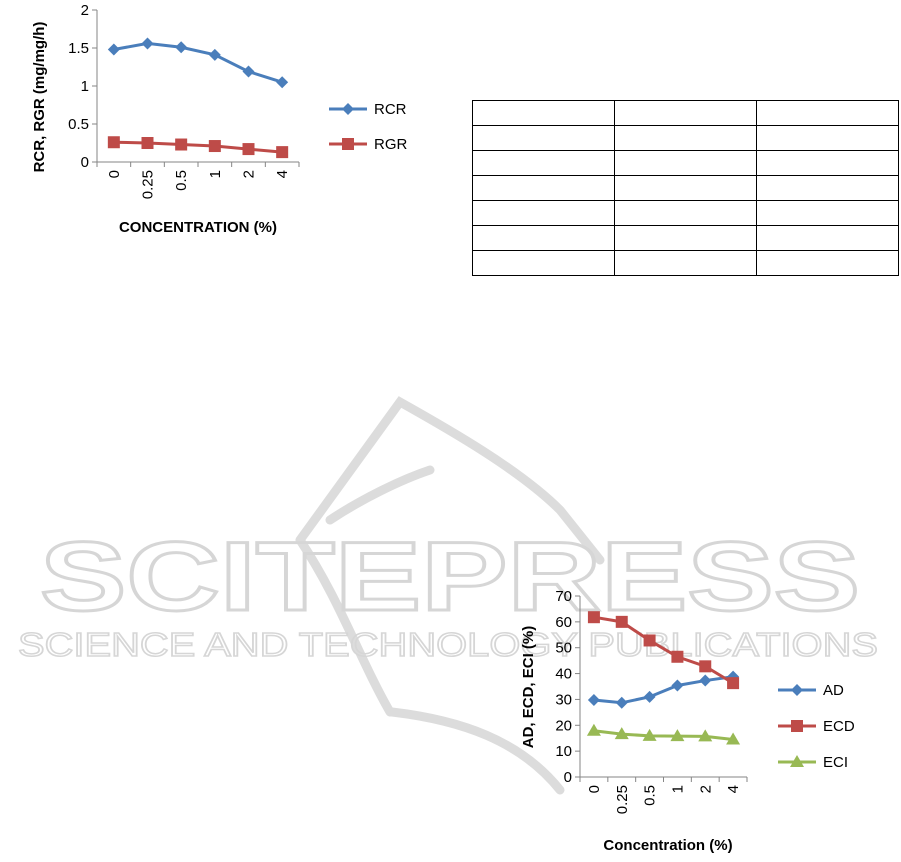  Describe the element at coordinates (667, 845) in the screenshot. I see `chart2-xlabel: Concentration (%)` at that location.